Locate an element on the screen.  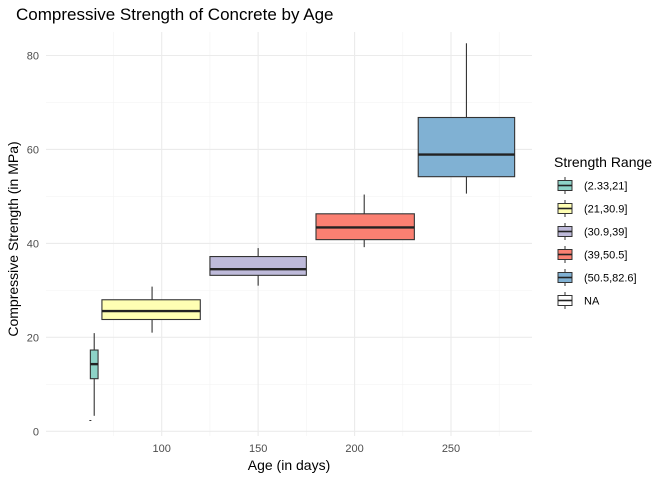
chart-title: Compressive Strength of Concrete by Age is located at coordinates (175, 14).